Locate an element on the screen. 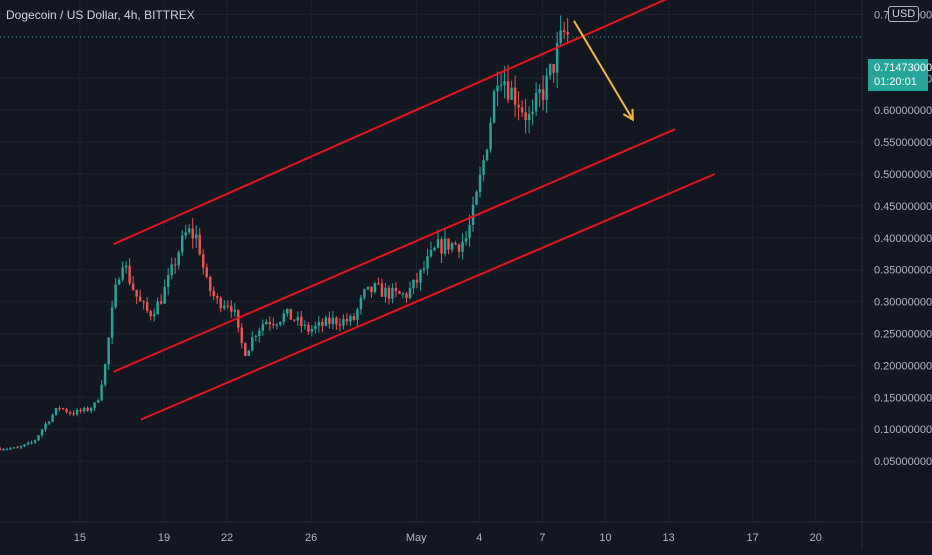  price-axis-label: 0.15000000 is located at coordinates (903, 398).